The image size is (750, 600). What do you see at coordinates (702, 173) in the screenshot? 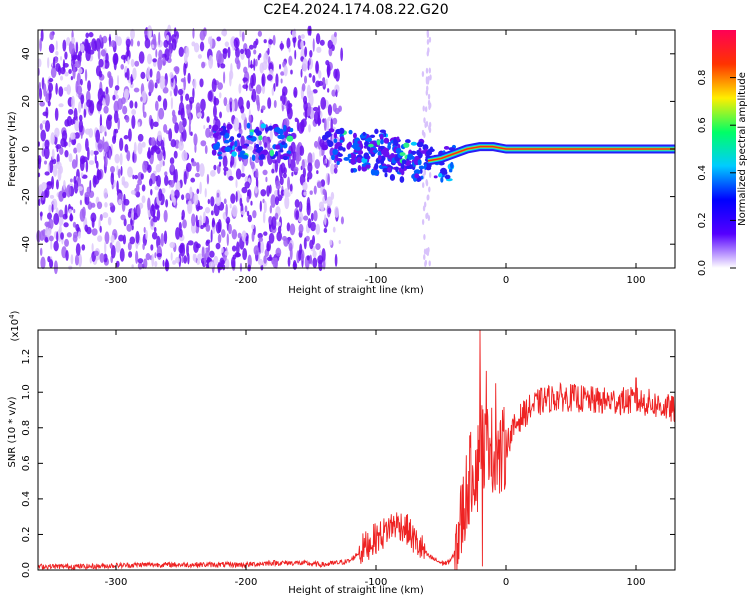
I see `colorbar-tick-label: 0.4` at bounding box center [702, 173].